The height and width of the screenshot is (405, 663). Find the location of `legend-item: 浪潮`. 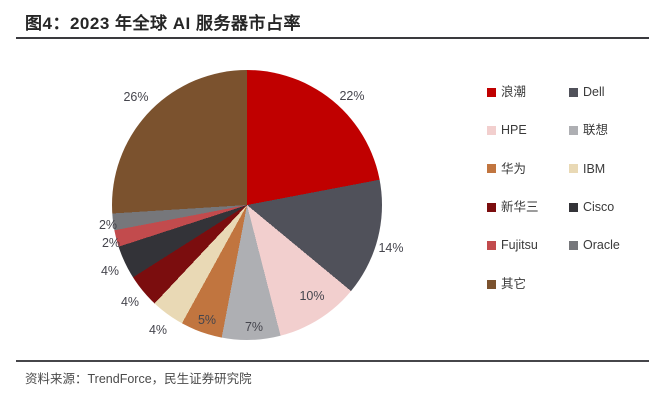

legend-item: 浪潮 is located at coordinates (506, 92).